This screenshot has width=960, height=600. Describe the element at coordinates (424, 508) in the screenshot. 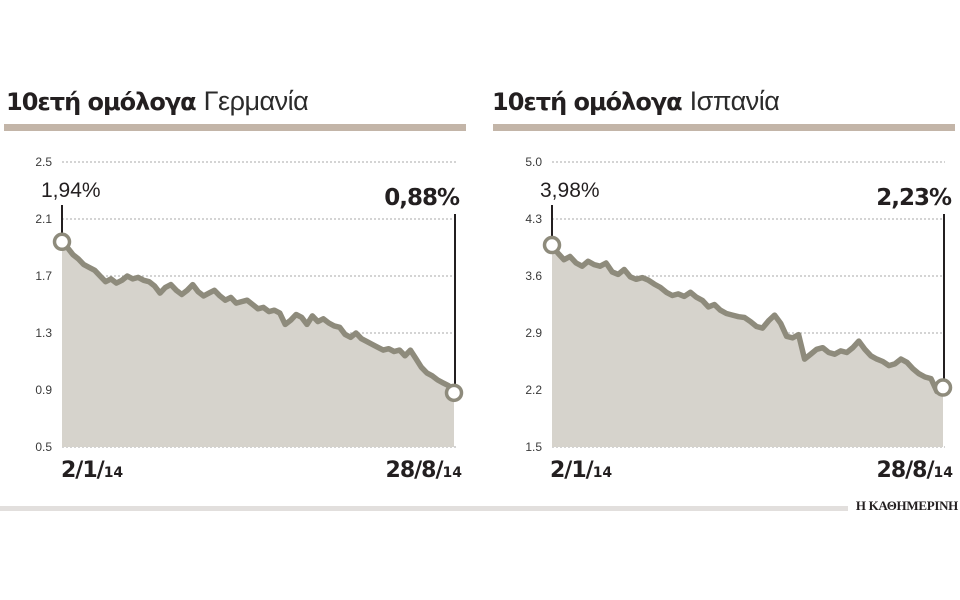

I see `footer-divider` at that location.